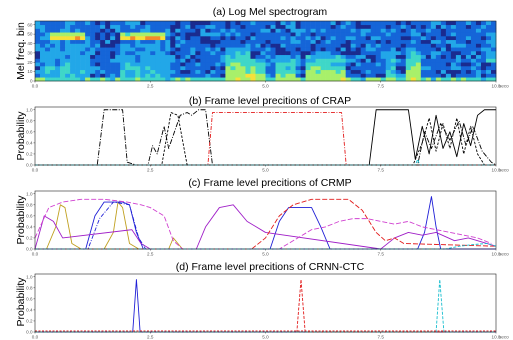 Image resolution: width=513 pixels, height=340 pixels. Describe the element at coordinates (30, 43) in the screenshot. I see `y-tick-label: 40` at that location.